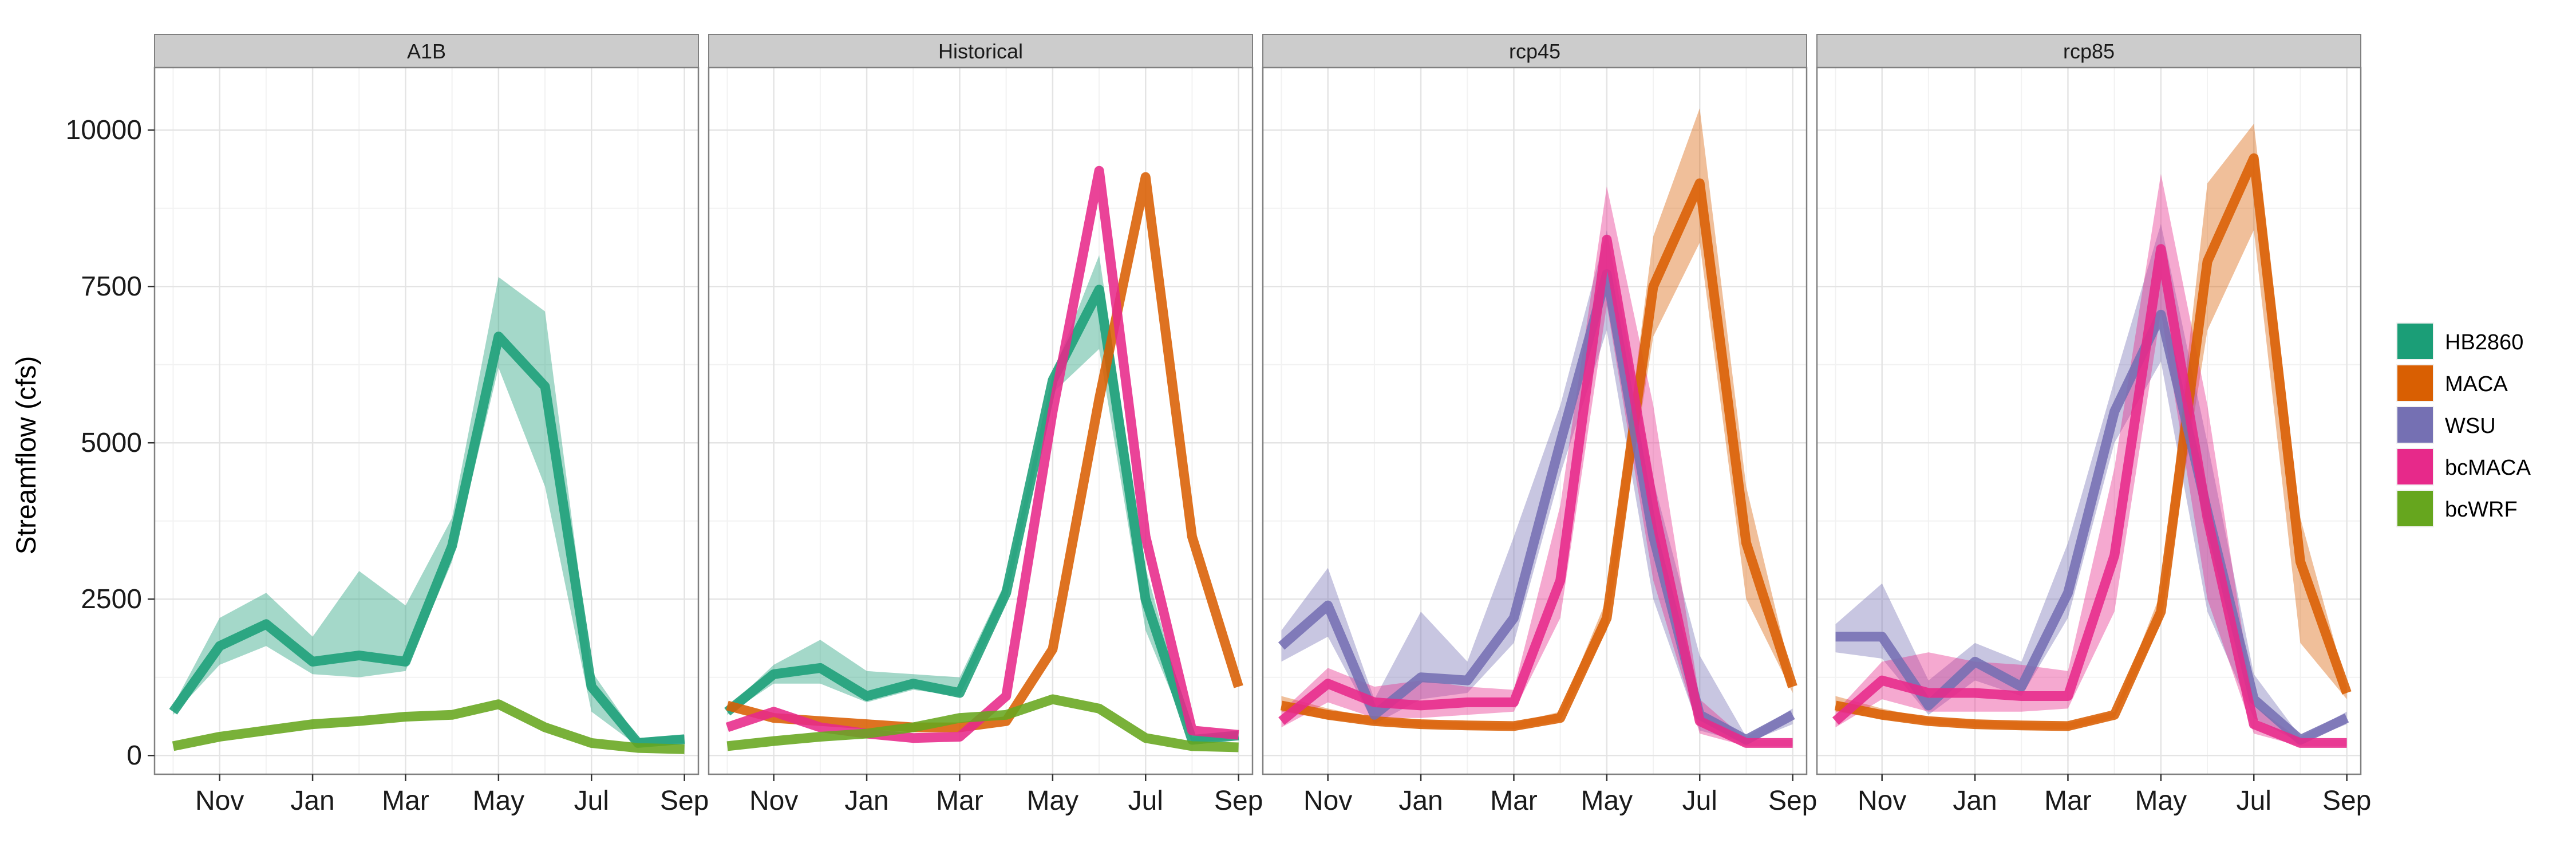 Image resolution: width=2576 pixels, height=859 pixels. I want to click on ribbon-hb2860, so click(429, 511).